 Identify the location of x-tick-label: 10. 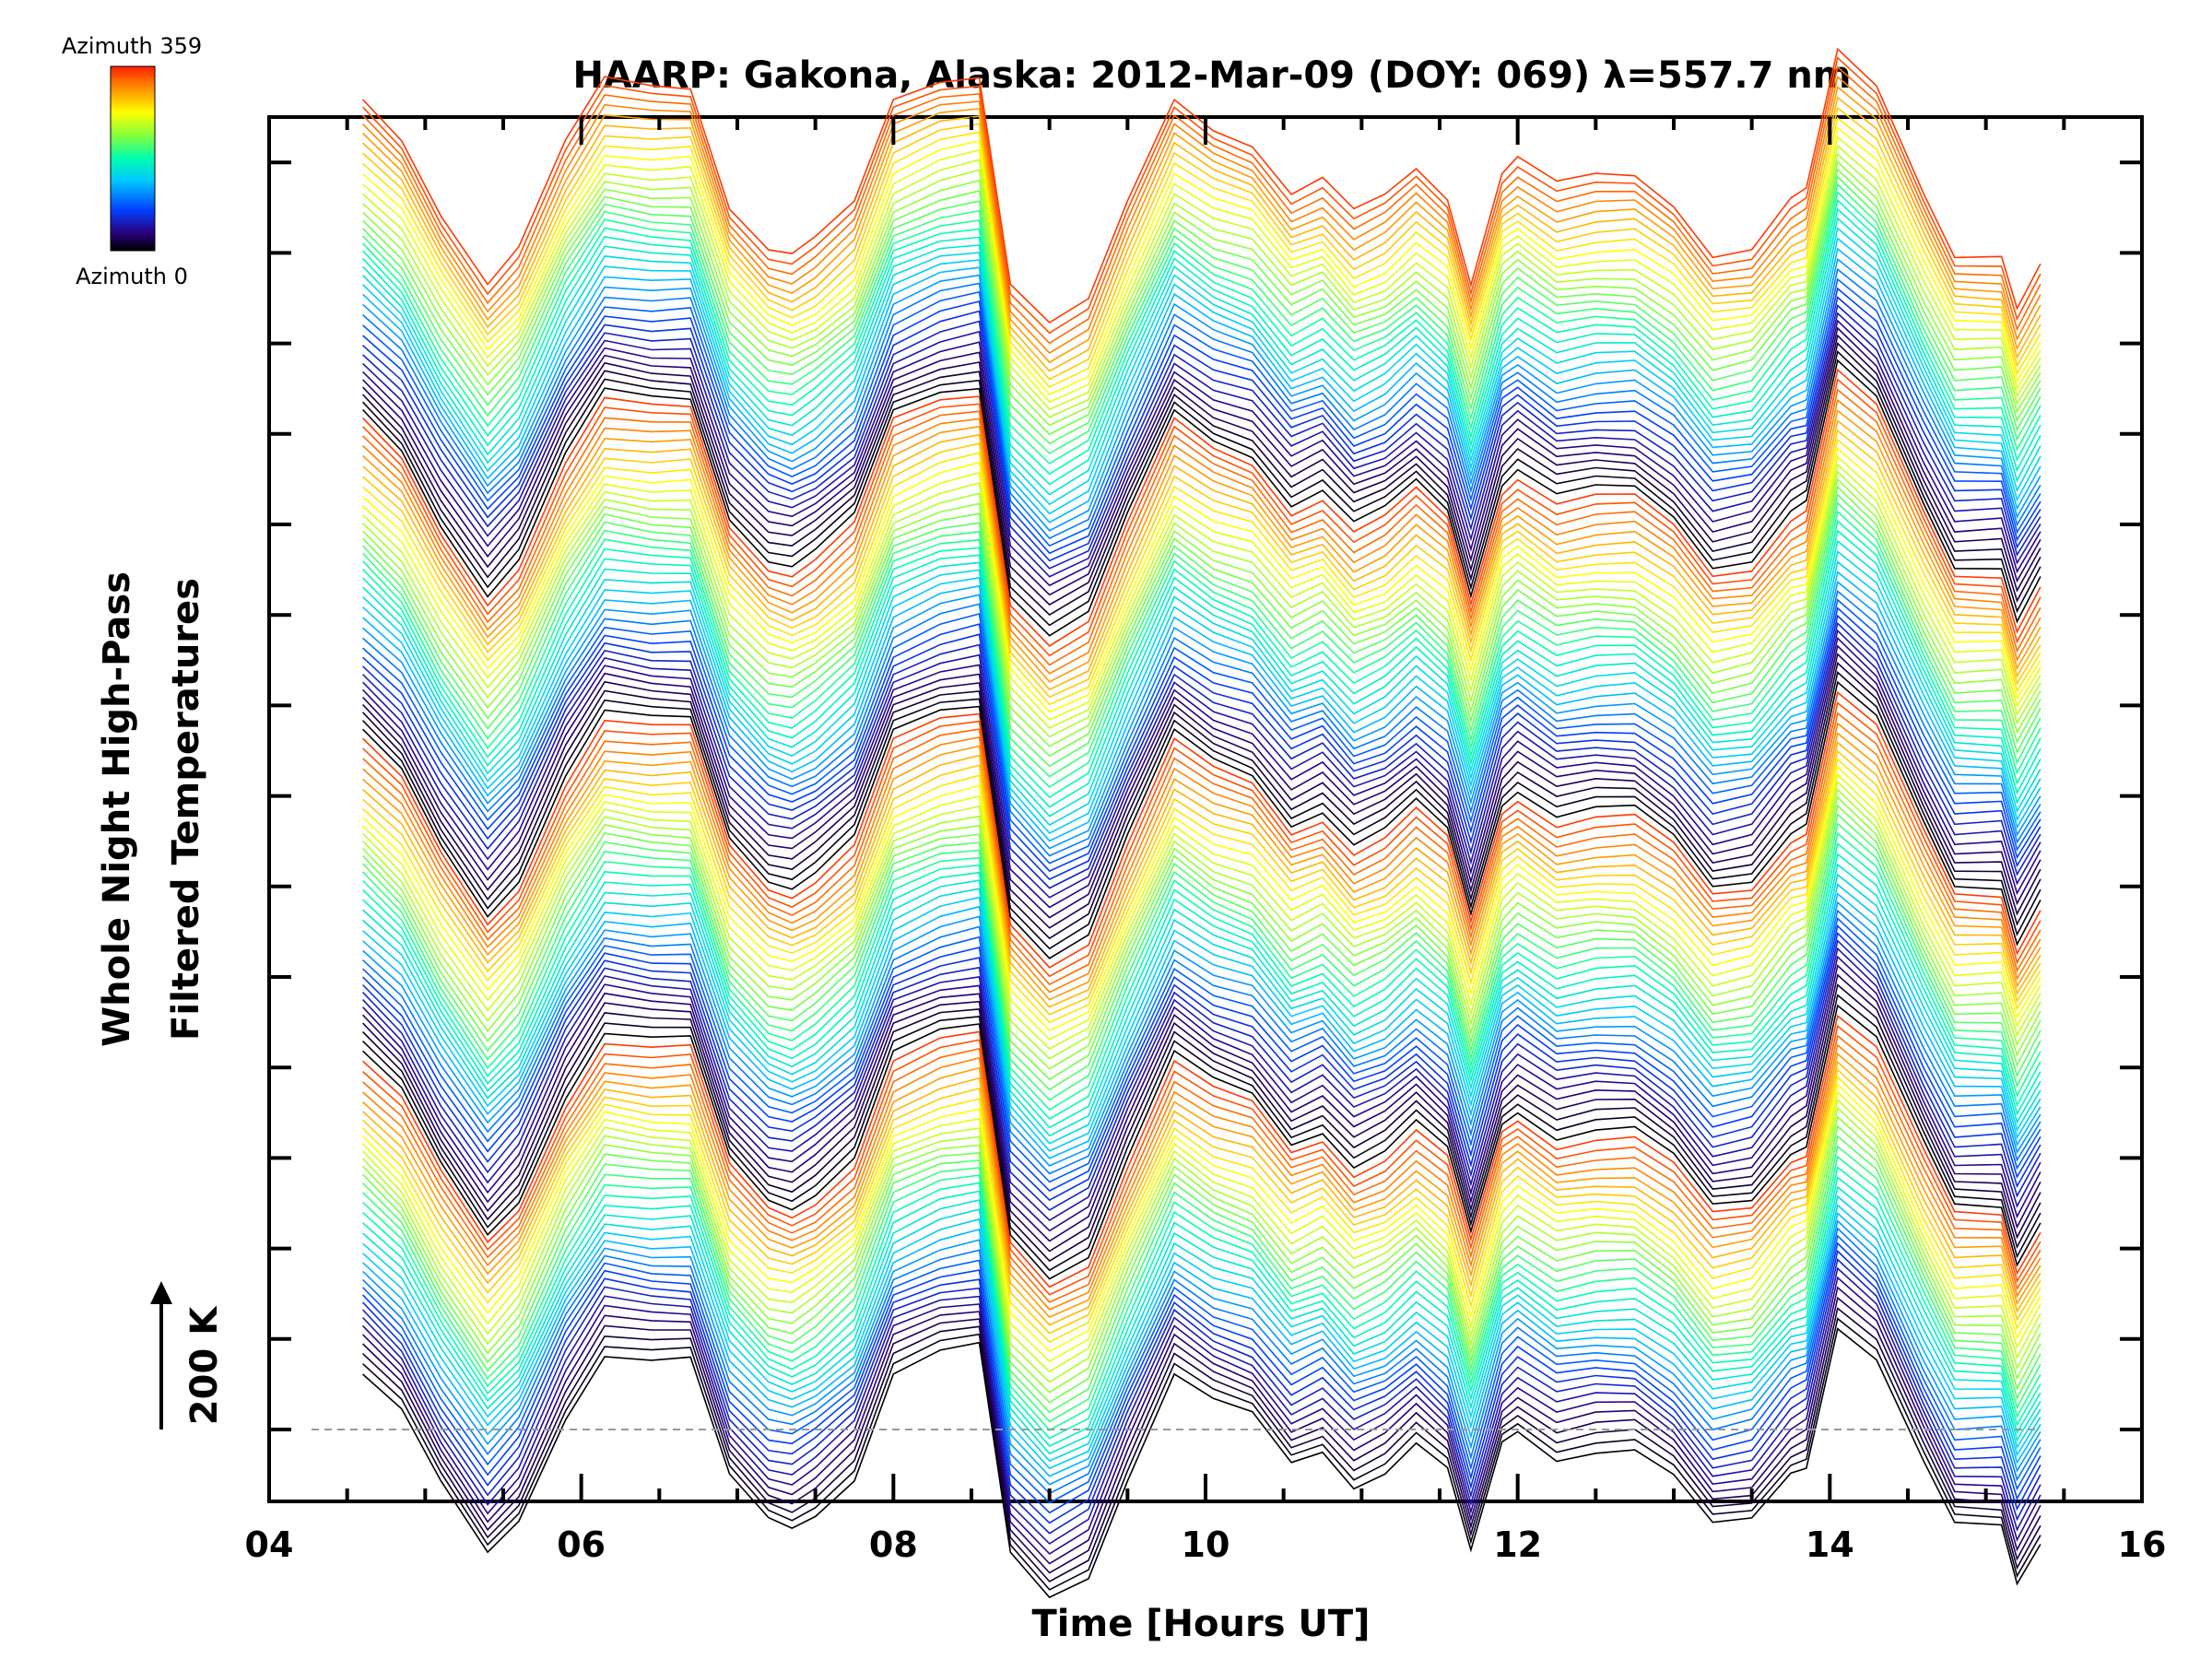
(1206, 1544).